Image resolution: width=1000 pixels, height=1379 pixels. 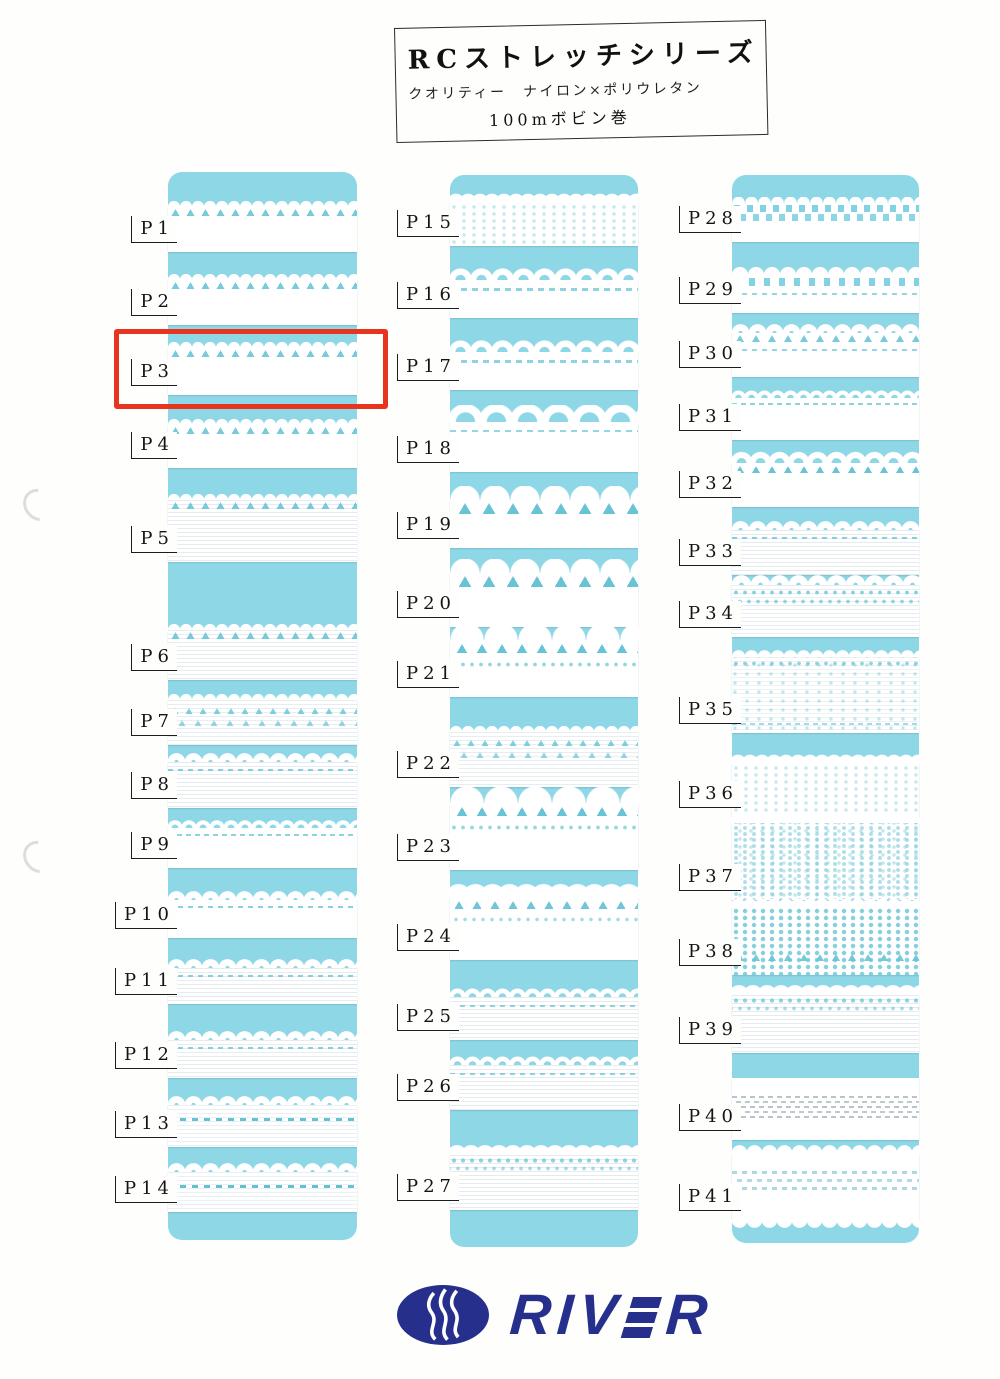 What do you see at coordinates (709, 794) in the screenshot?
I see `sample-label-P36: P36` at bounding box center [709, 794].